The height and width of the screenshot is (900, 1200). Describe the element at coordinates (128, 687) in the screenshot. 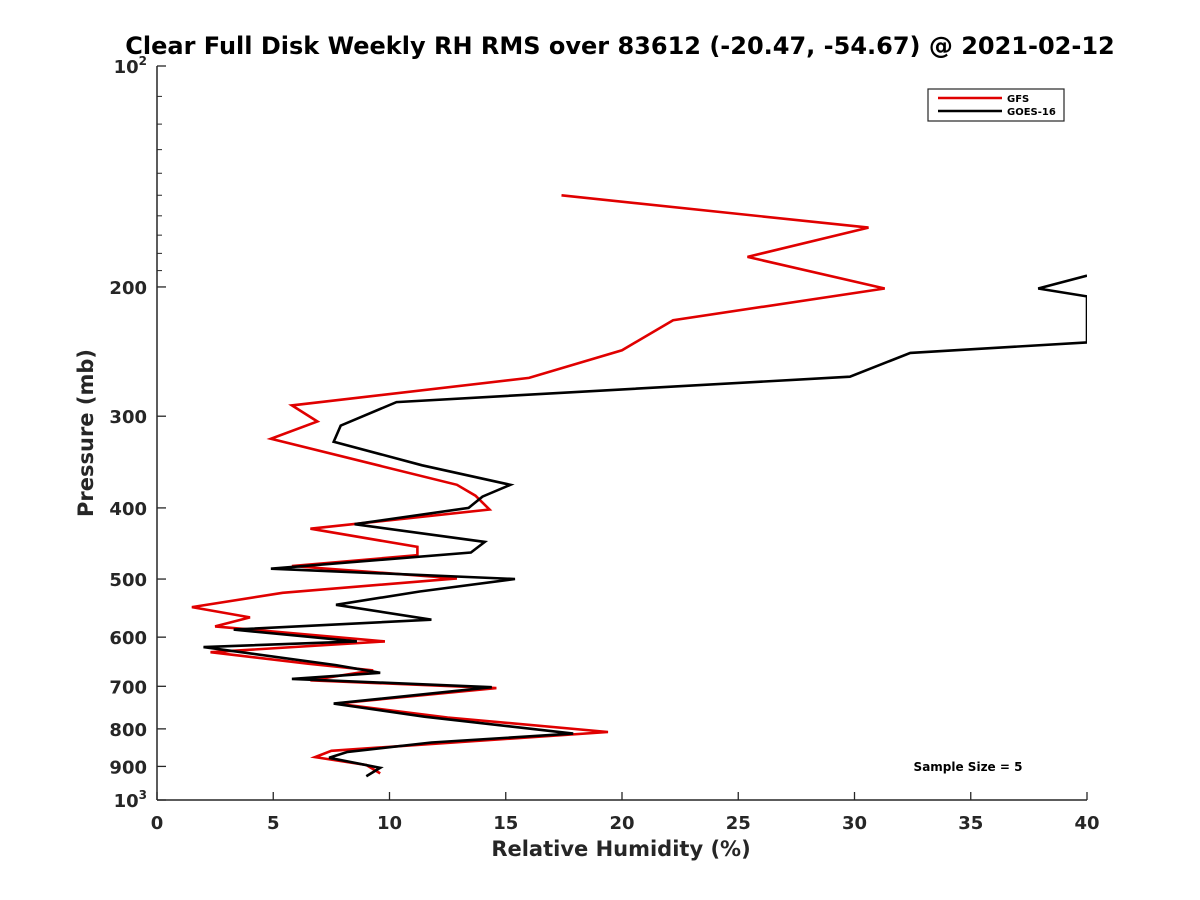

I see `y-tick-label: 700` at that location.